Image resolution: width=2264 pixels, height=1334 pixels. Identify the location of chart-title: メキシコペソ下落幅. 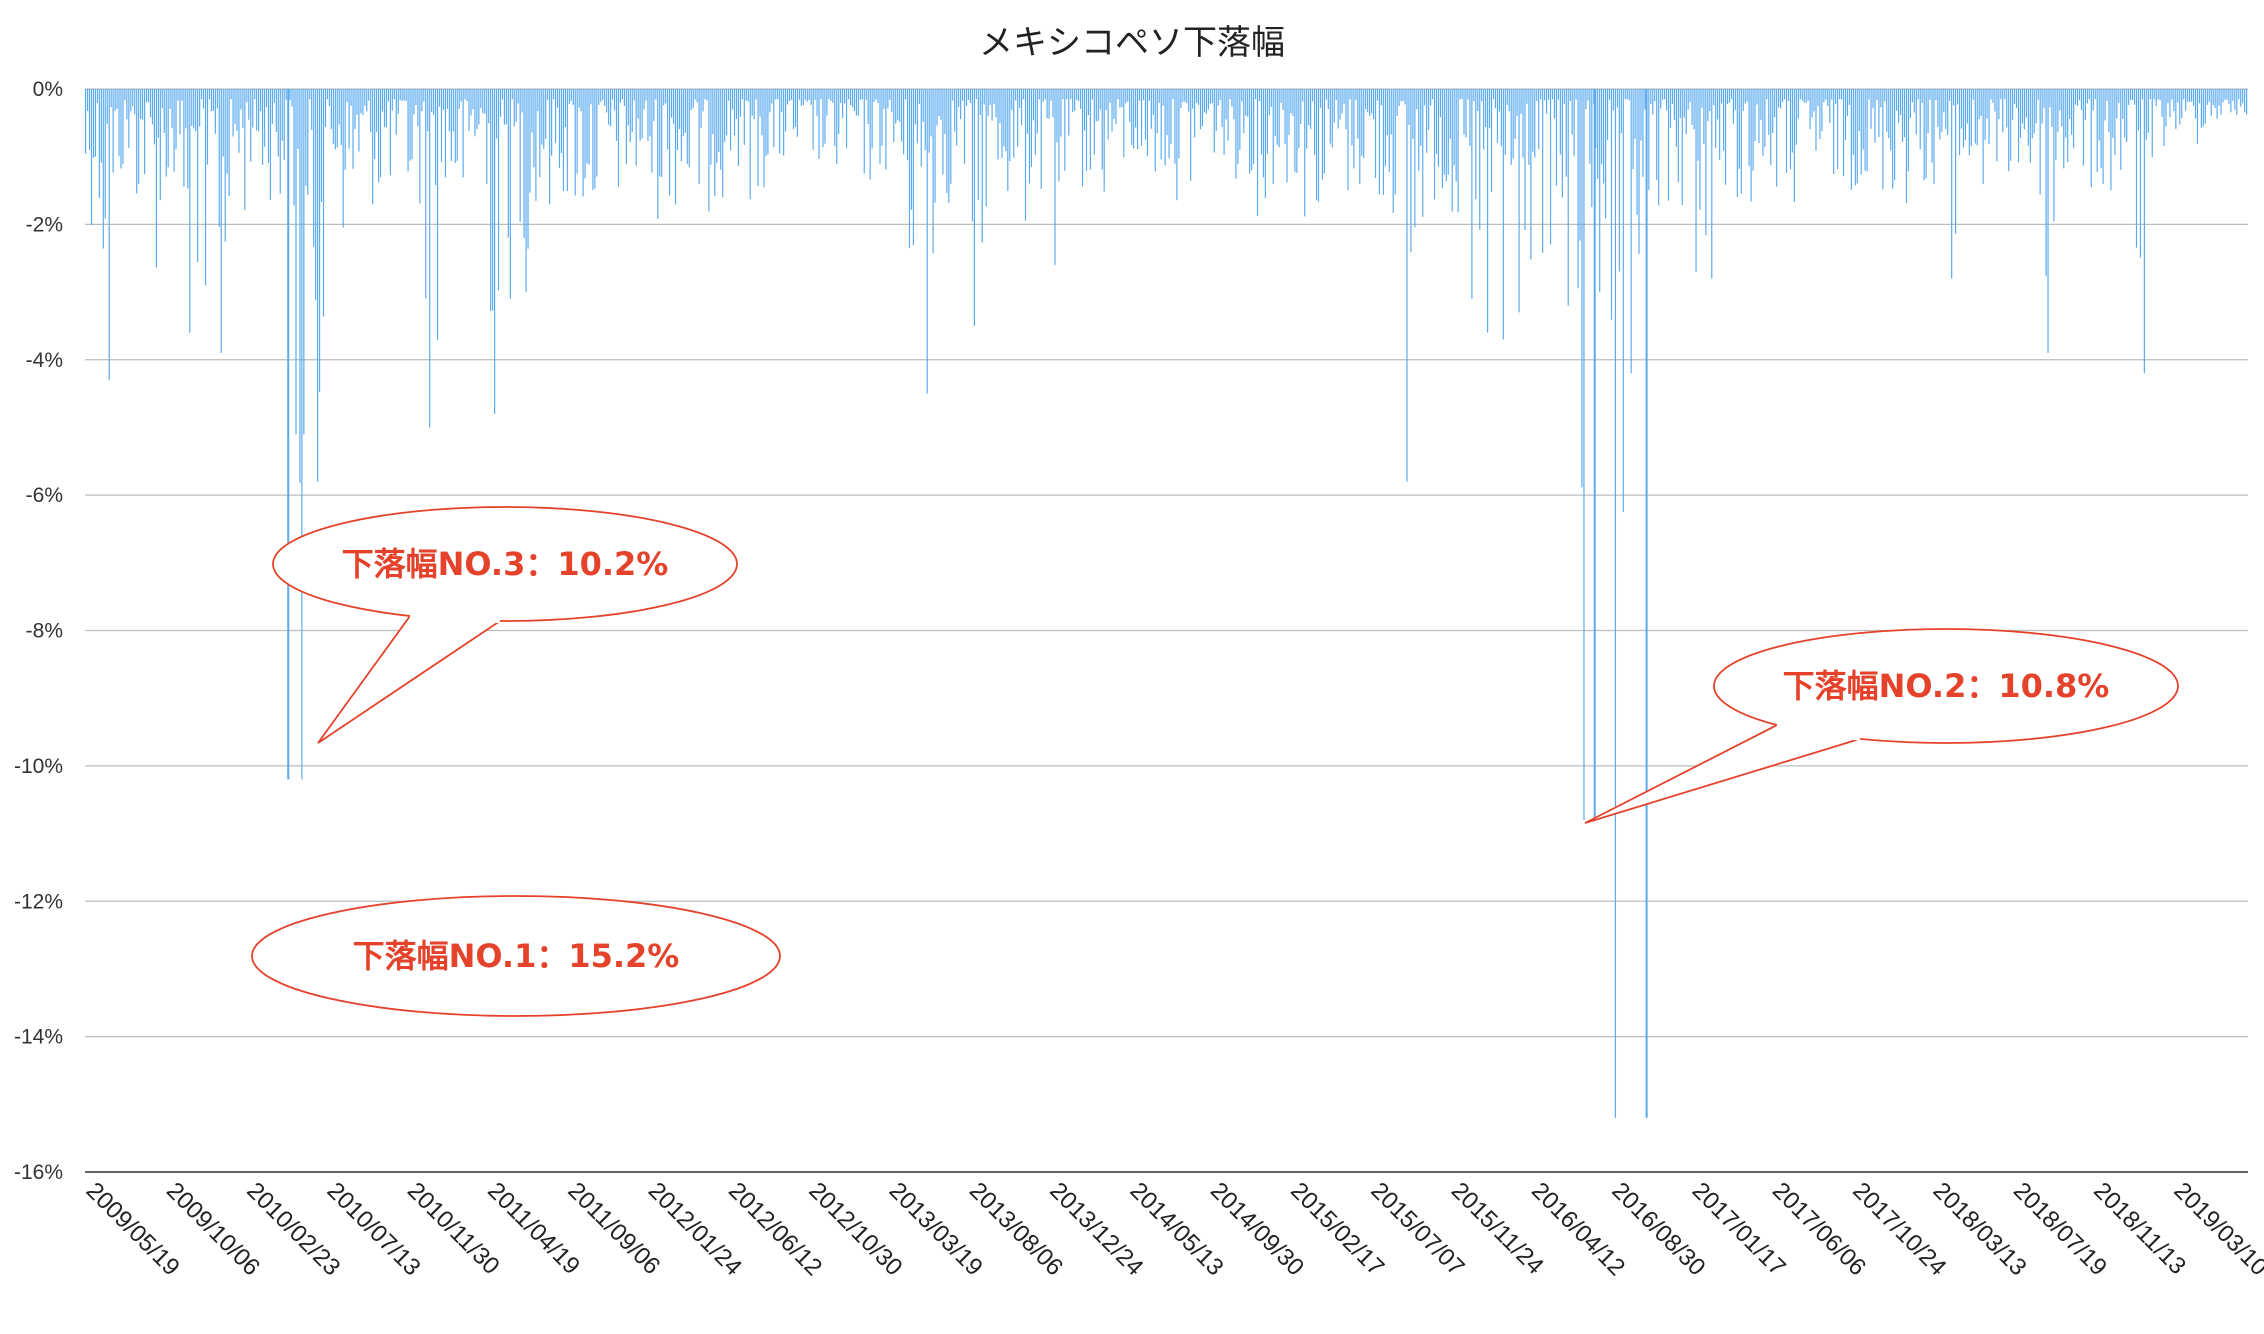
(1132, 43).